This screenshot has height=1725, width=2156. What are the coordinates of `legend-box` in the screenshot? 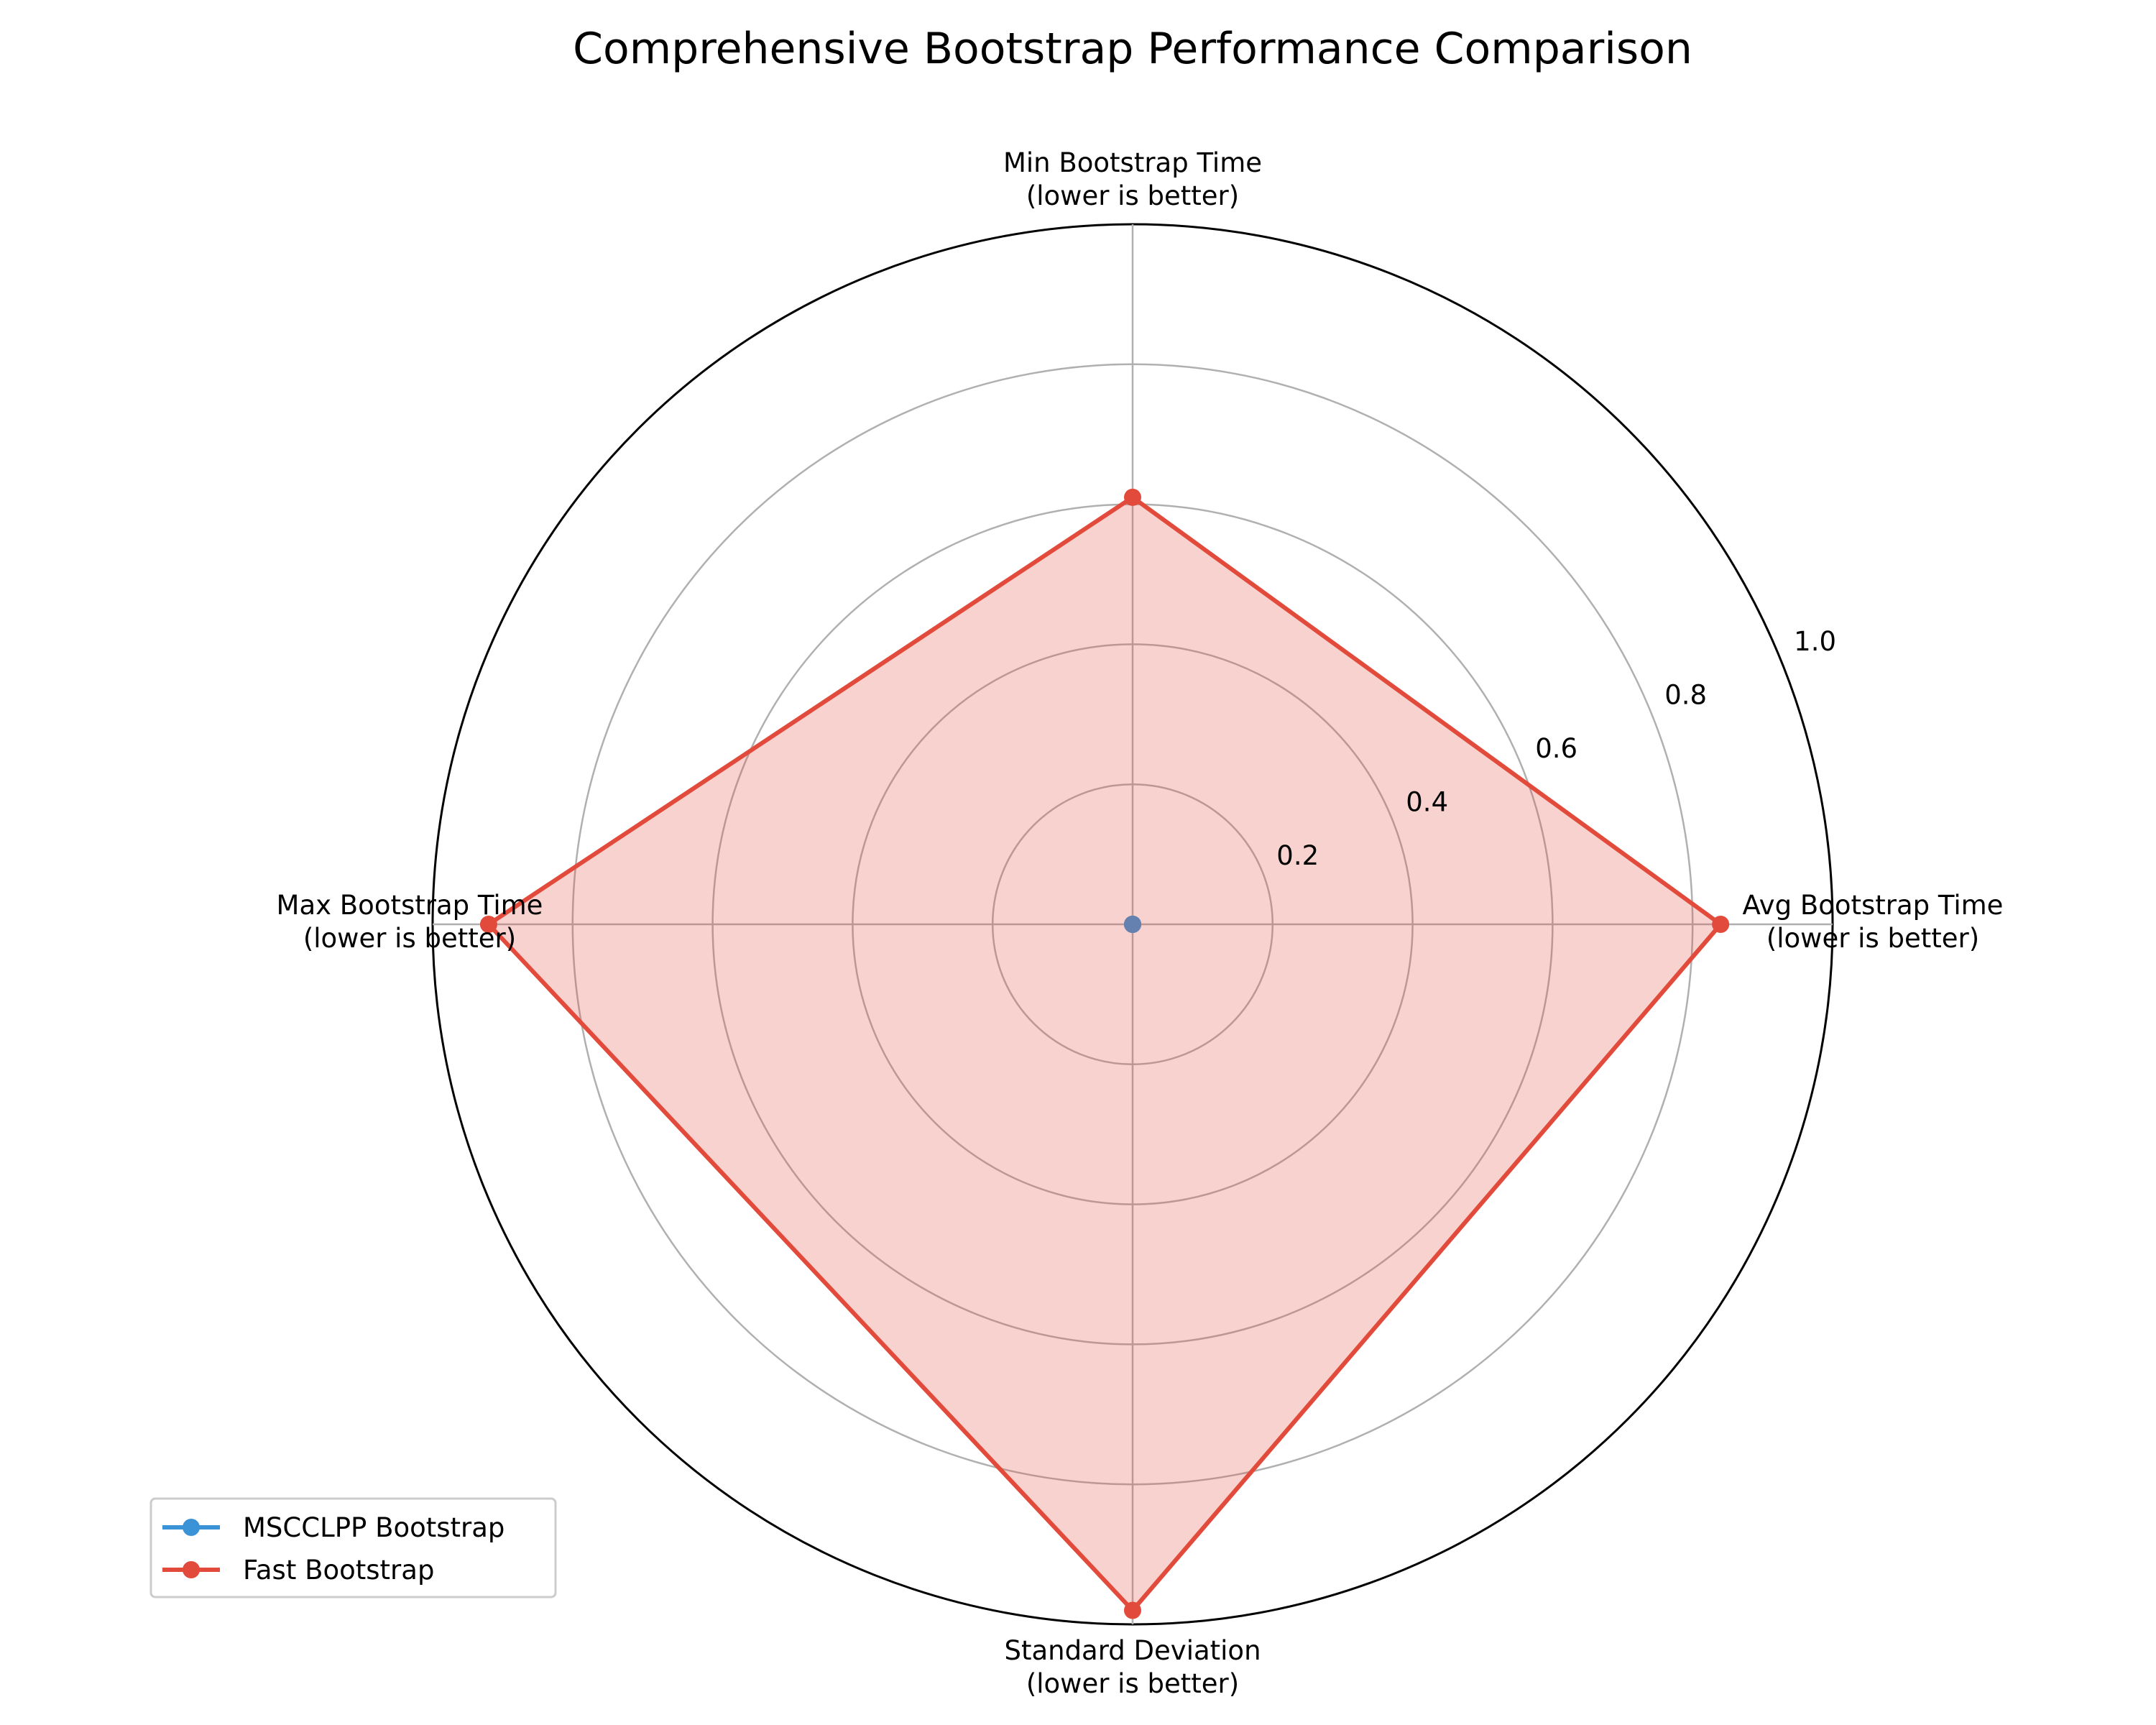 It's located at (353, 1547).